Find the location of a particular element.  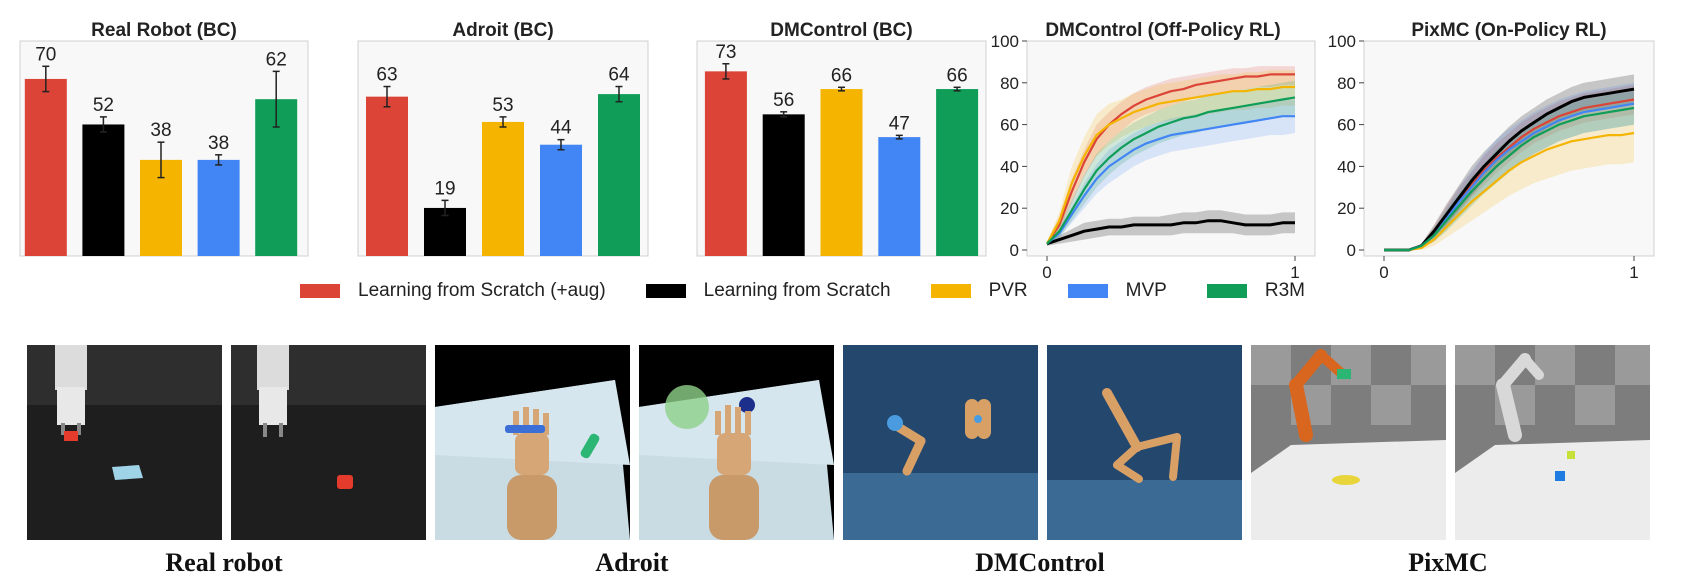

plot-area is located at coordinates (1171, 148).